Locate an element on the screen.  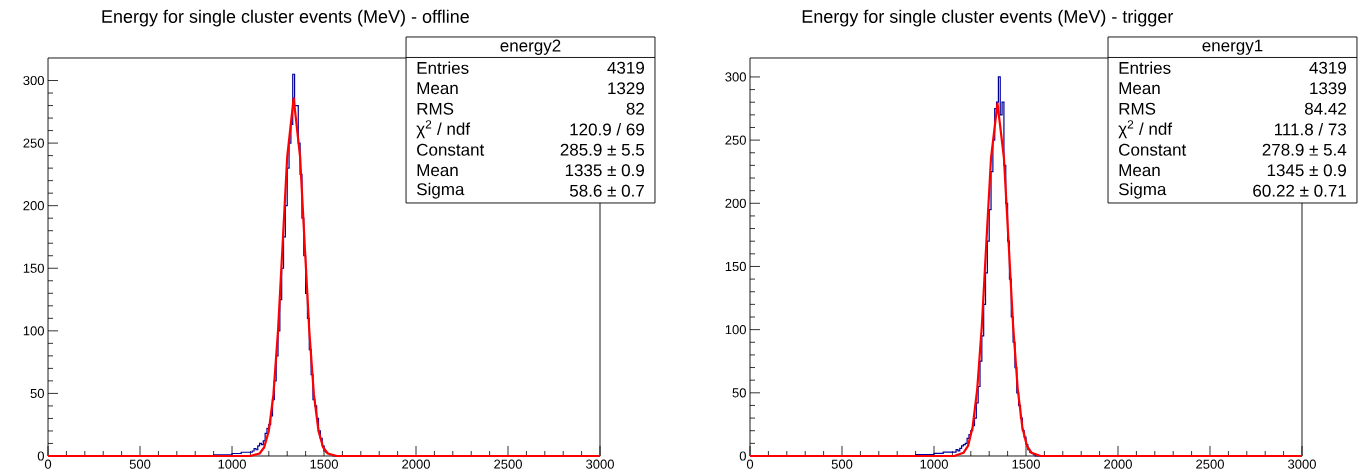
text: energy1 is located at coordinates (1232, 47).